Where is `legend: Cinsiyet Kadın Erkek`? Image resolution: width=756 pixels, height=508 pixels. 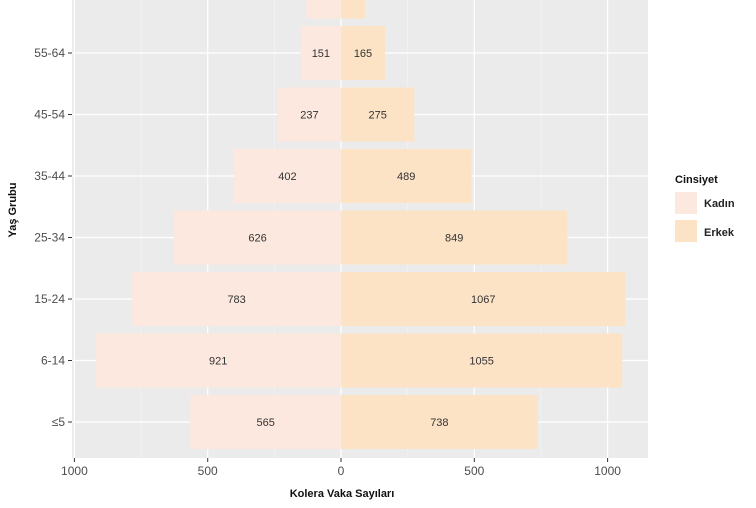
legend: Cinsiyet Kadın Erkek is located at coordinates (705, 208).